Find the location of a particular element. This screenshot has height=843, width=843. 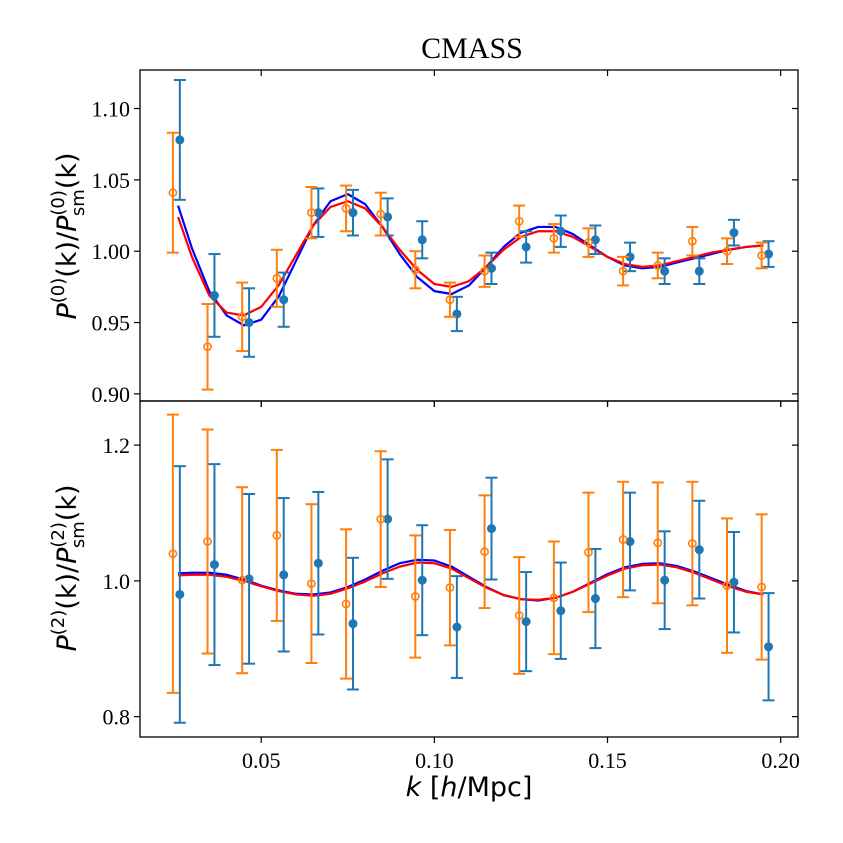

x-axis-label: k [h/Mpc] is located at coordinates (469, 787).